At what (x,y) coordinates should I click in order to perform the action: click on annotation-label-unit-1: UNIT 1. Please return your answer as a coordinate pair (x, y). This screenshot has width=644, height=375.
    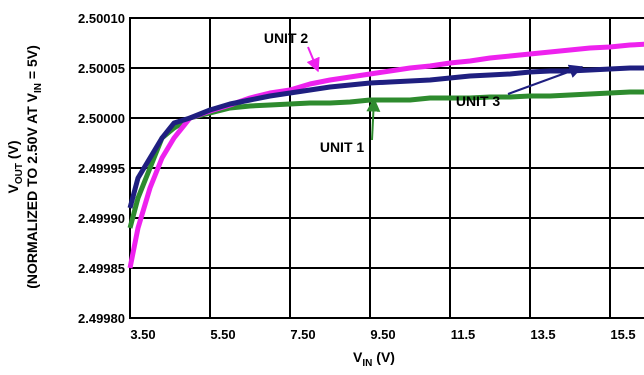
    Looking at the image, I should click on (342, 147).